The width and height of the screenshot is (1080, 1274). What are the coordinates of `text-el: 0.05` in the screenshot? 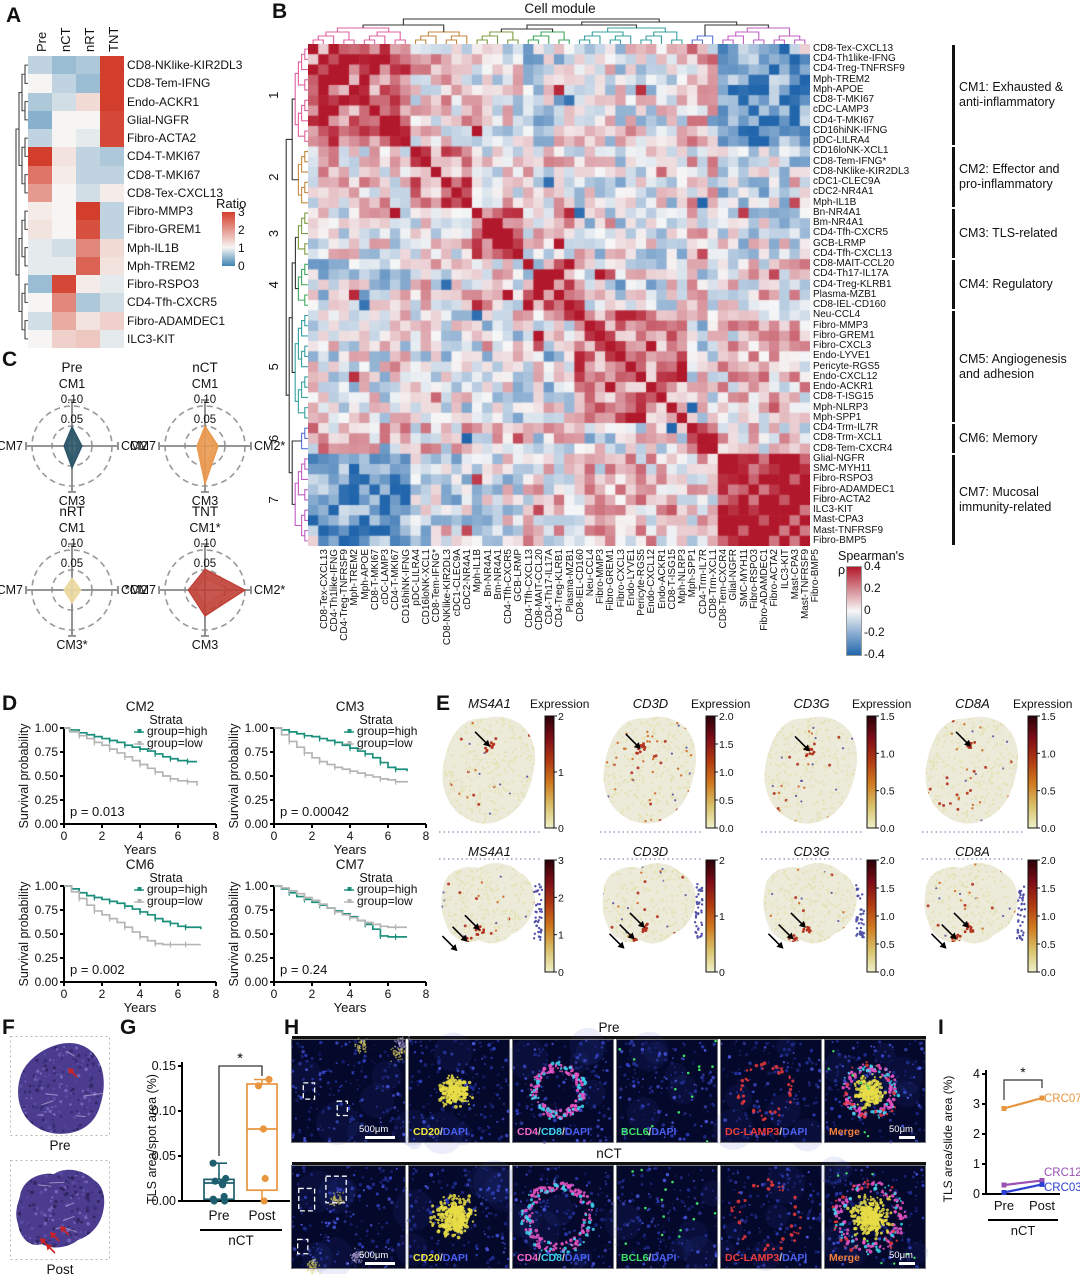 It's located at (205, 564).